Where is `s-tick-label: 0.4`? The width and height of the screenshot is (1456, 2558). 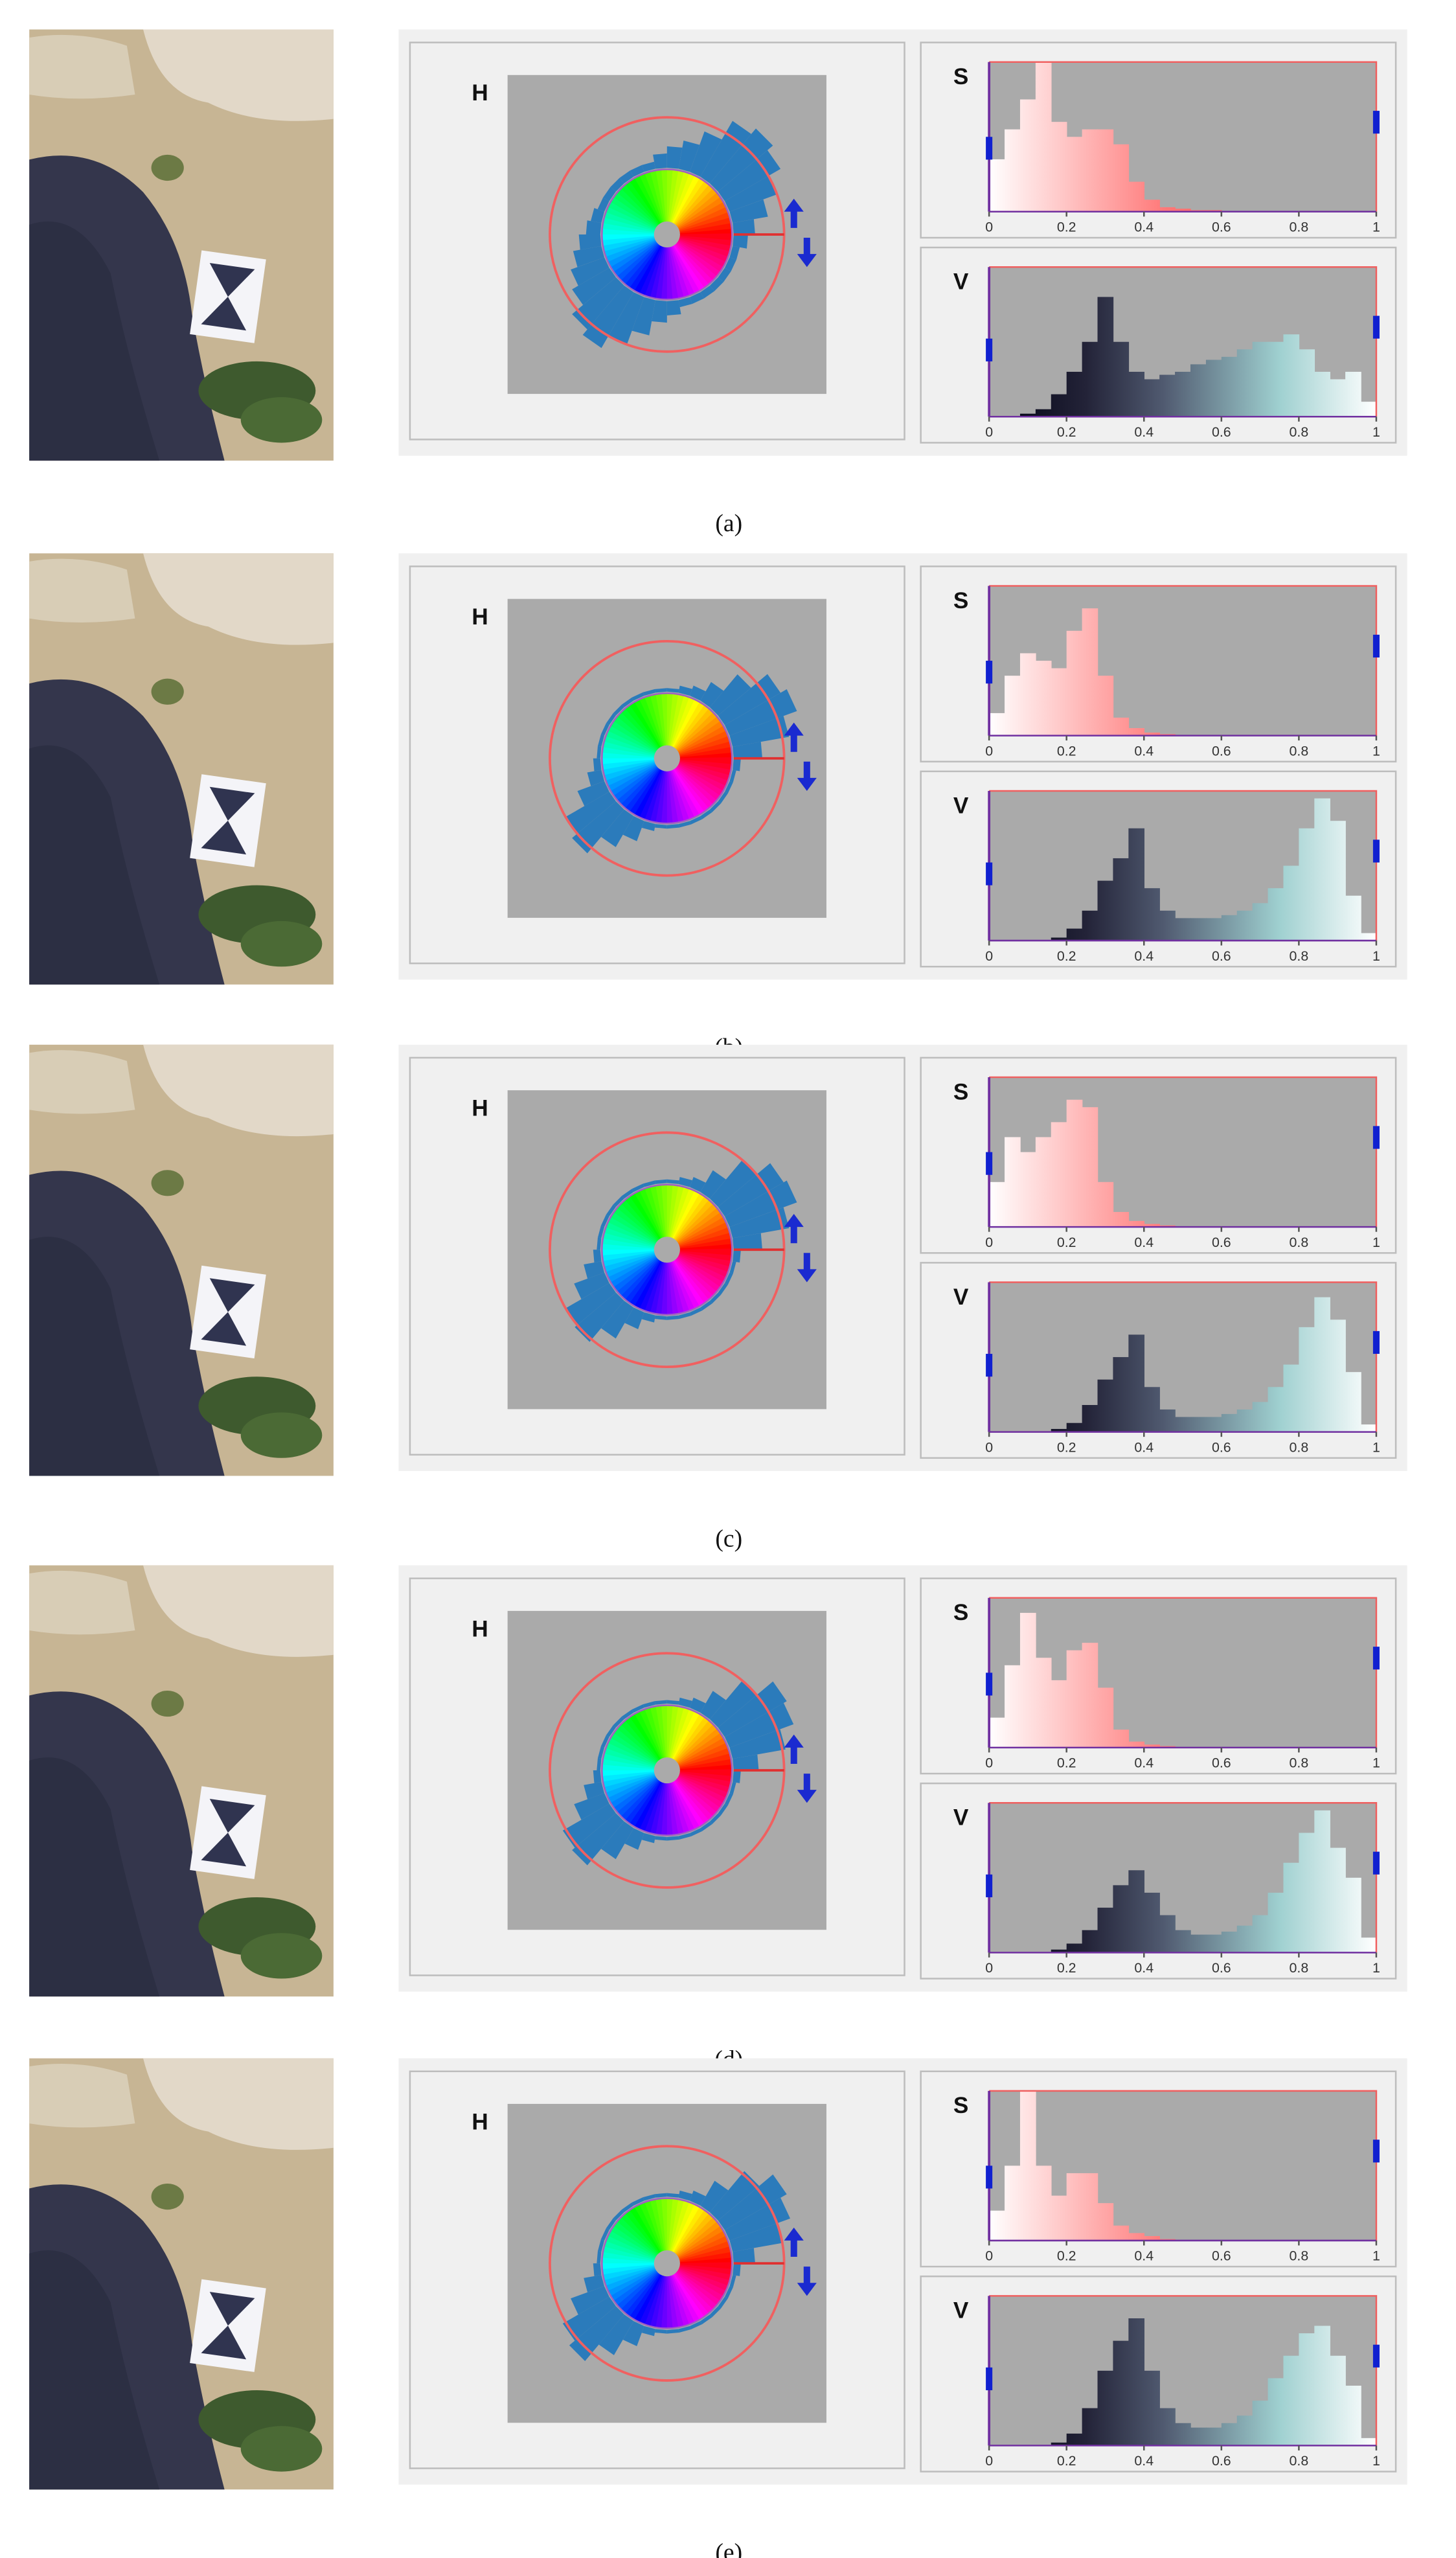 s-tick-label: 0.4 is located at coordinates (1144, 1242).